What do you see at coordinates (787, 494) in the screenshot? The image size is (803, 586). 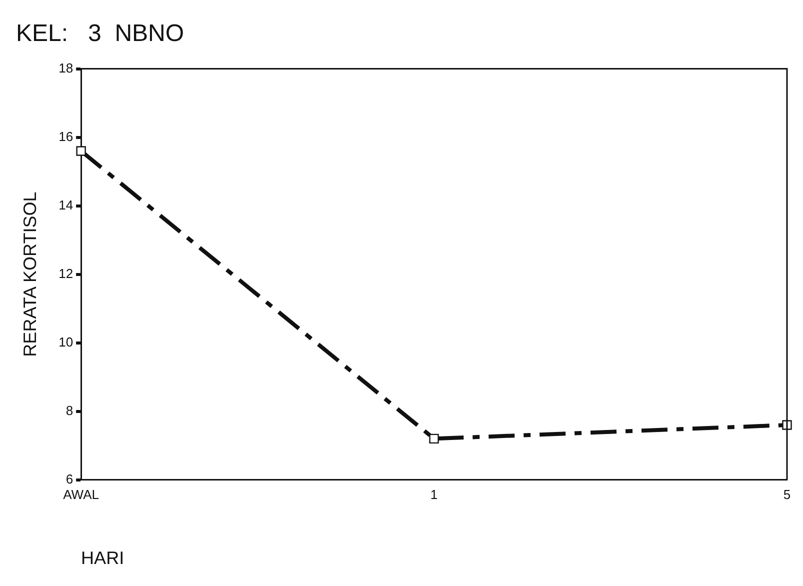 I see `x-tick-label: 5` at bounding box center [787, 494].